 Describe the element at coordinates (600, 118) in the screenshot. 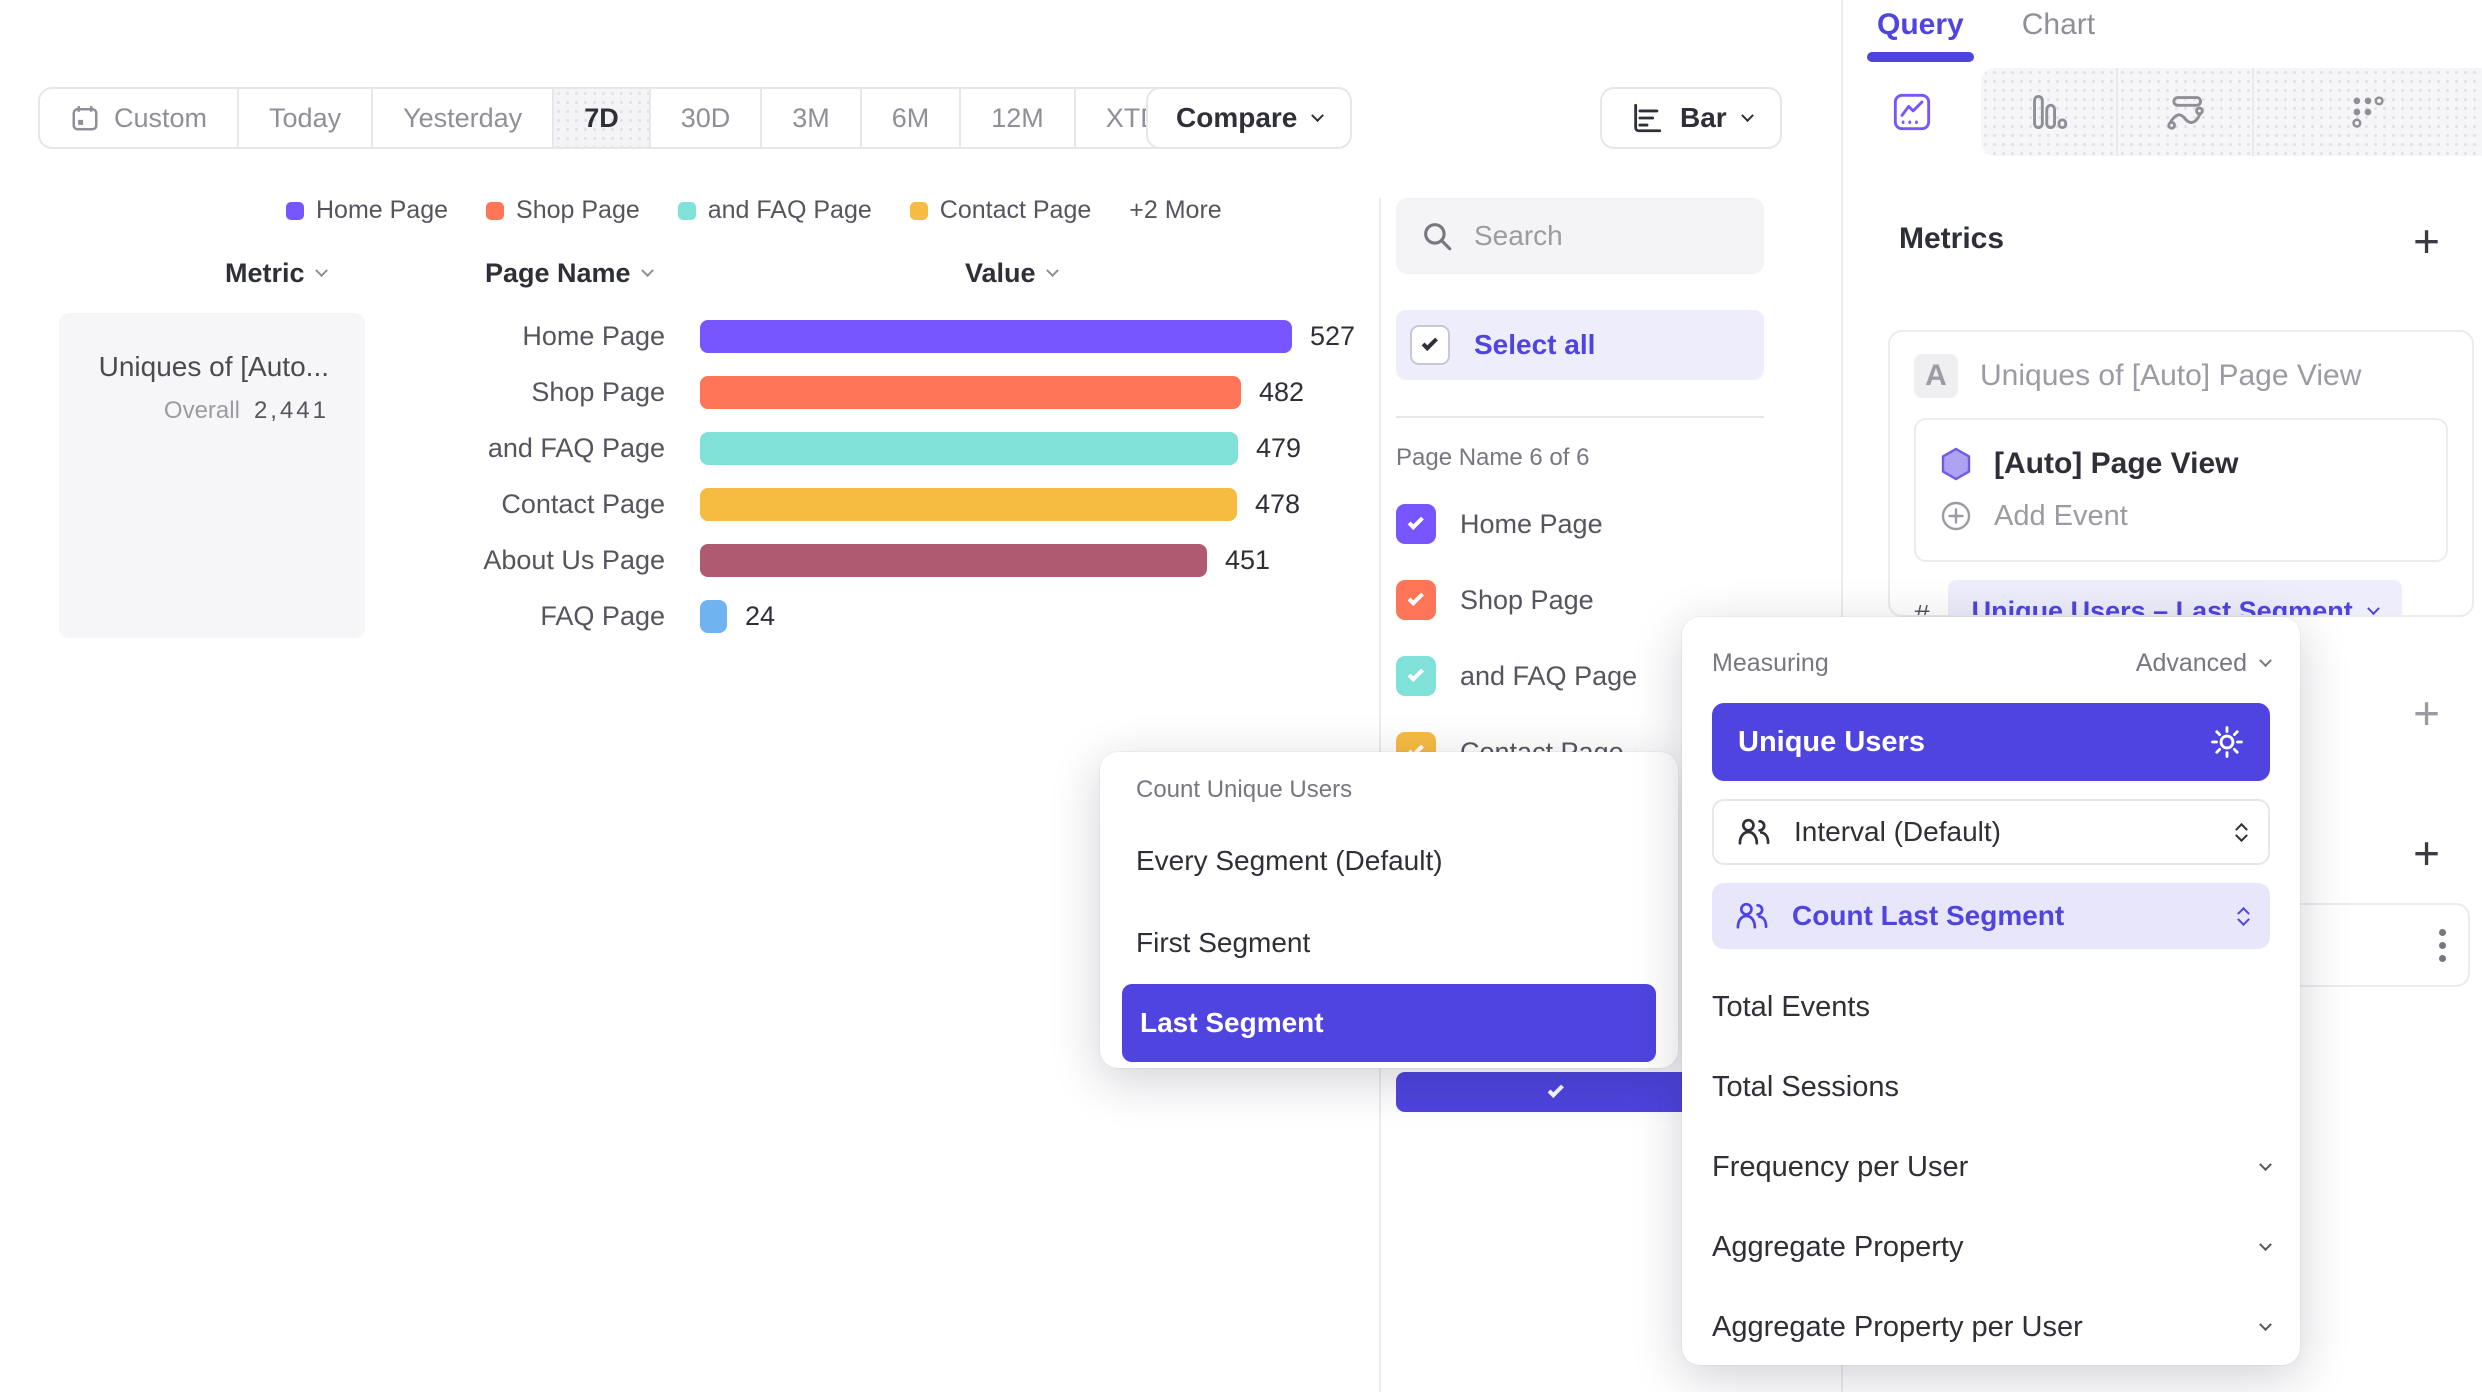

I see `date-range-7d: 7D` at that location.